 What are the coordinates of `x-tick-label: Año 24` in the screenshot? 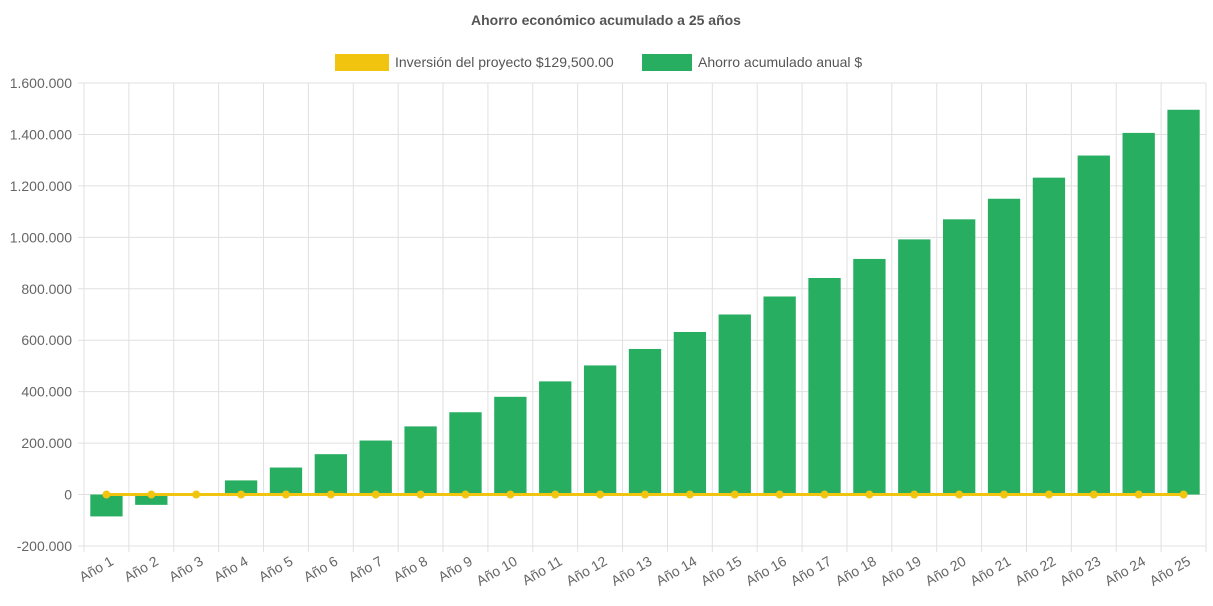 It's located at (1125, 571).